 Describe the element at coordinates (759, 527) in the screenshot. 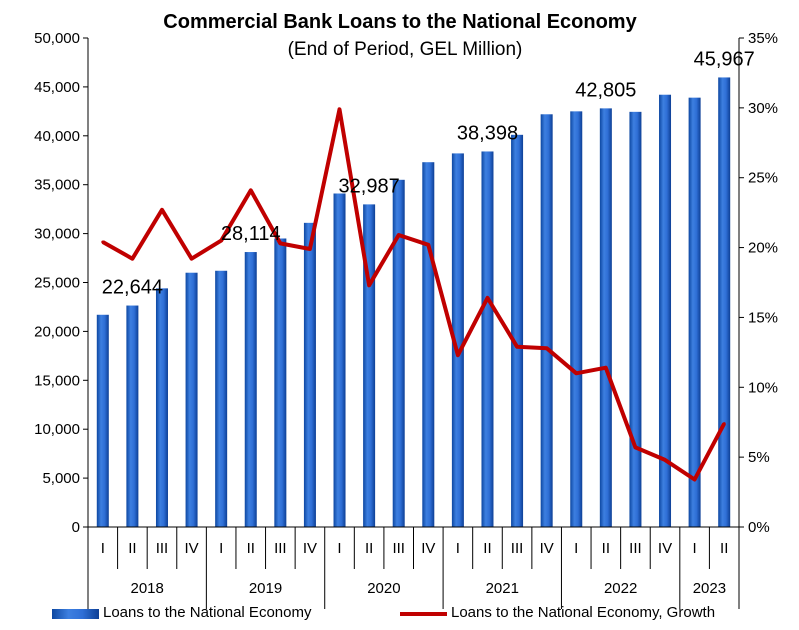

I see `right-tick-label: 0%` at that location.